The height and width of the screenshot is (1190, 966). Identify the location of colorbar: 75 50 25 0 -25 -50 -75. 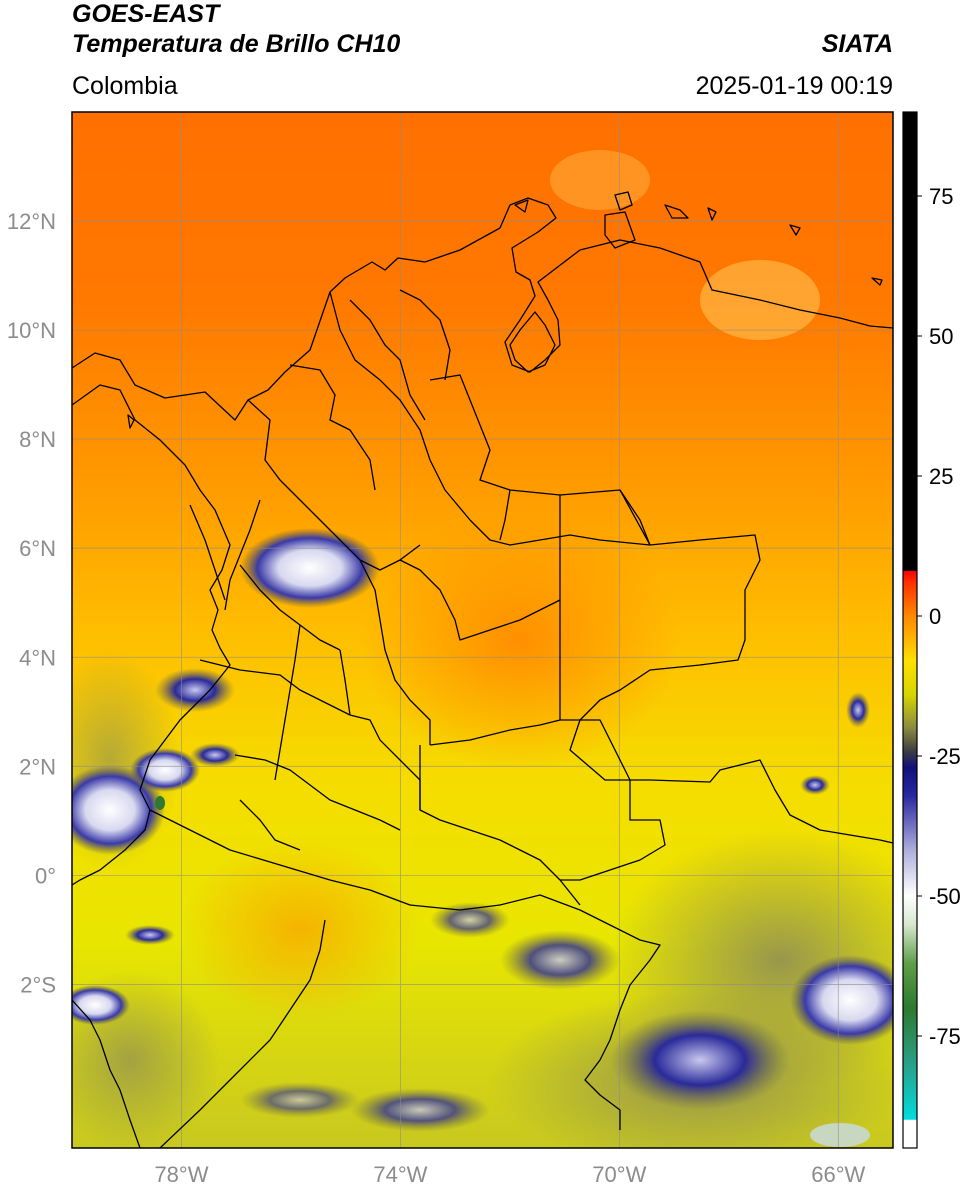
(931, 630).